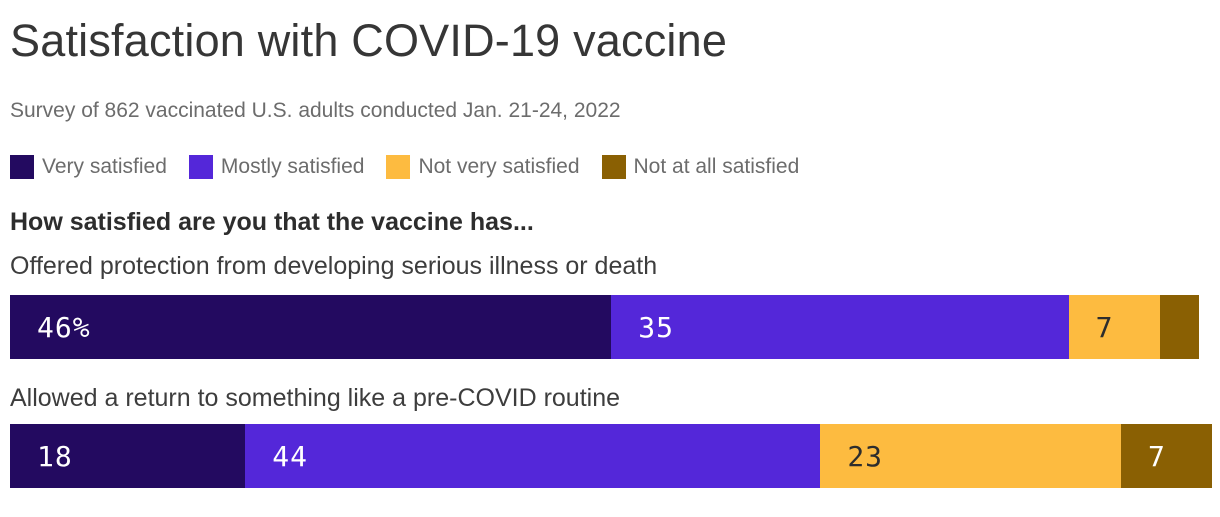 This screenshot has width=1220, height=517. What do you see at coordinates (716, 166) in the screenshot?
I see `legend-label: Not at all satisfied` at bounding box center [716, 166].